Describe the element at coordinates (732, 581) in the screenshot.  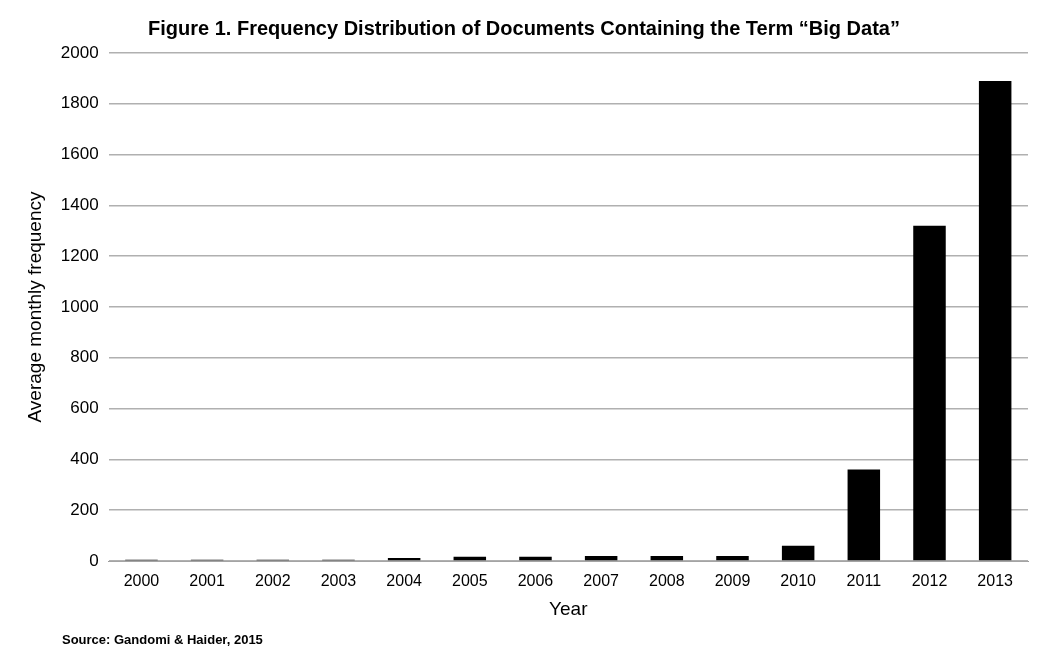
I see `x-tick-label: 2009` at that location.